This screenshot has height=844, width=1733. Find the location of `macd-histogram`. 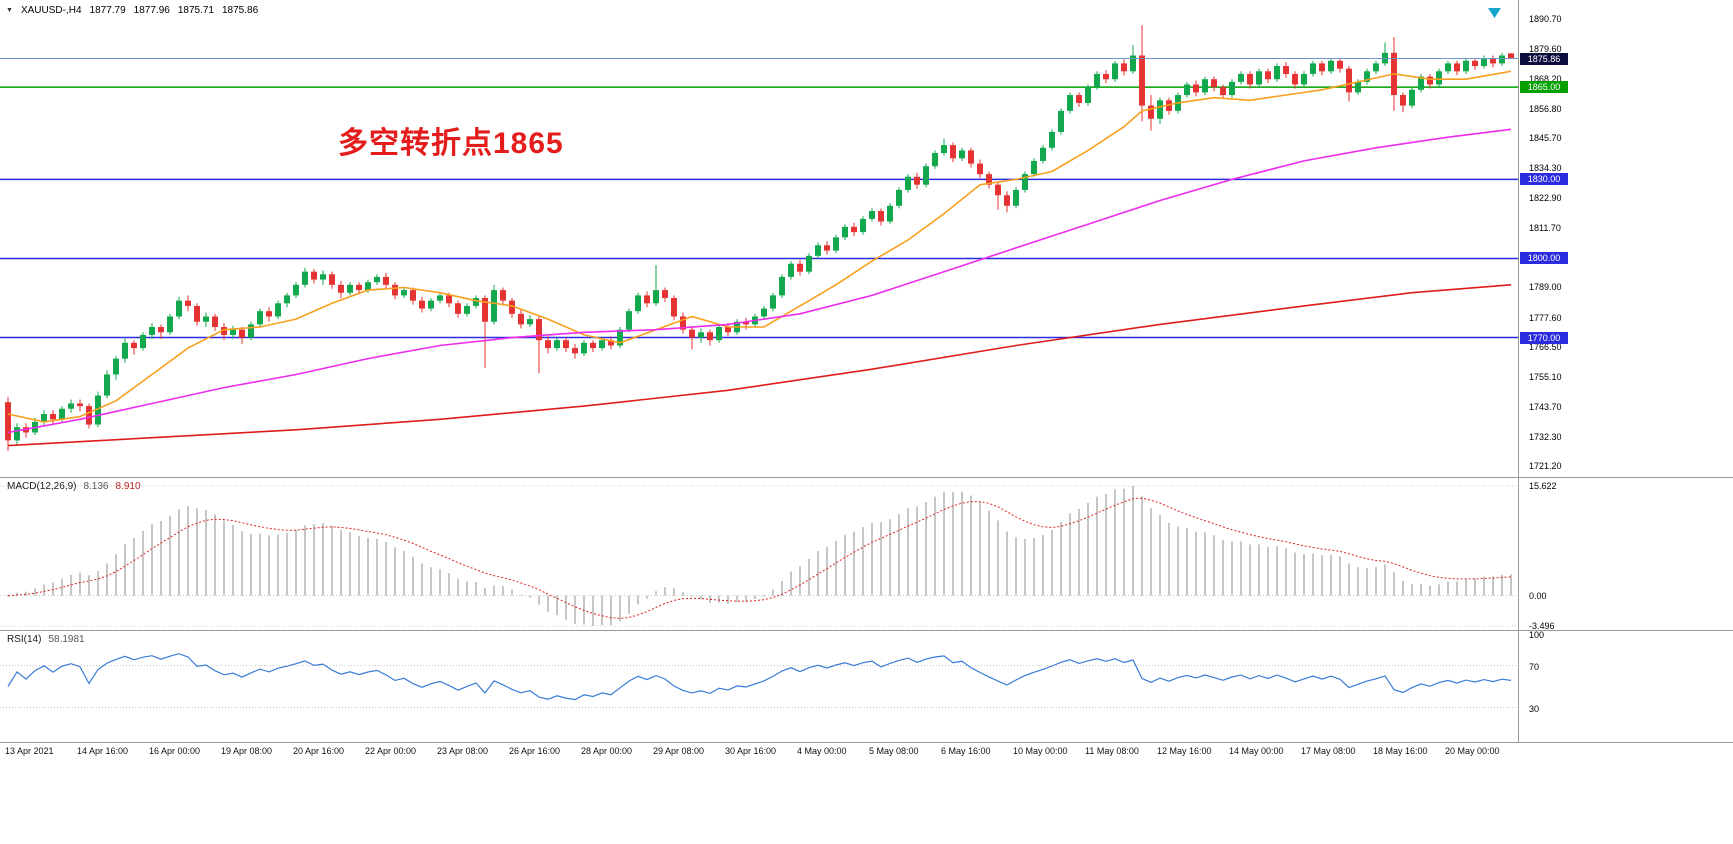

macd-histogram is located at coordinates (759, 556).